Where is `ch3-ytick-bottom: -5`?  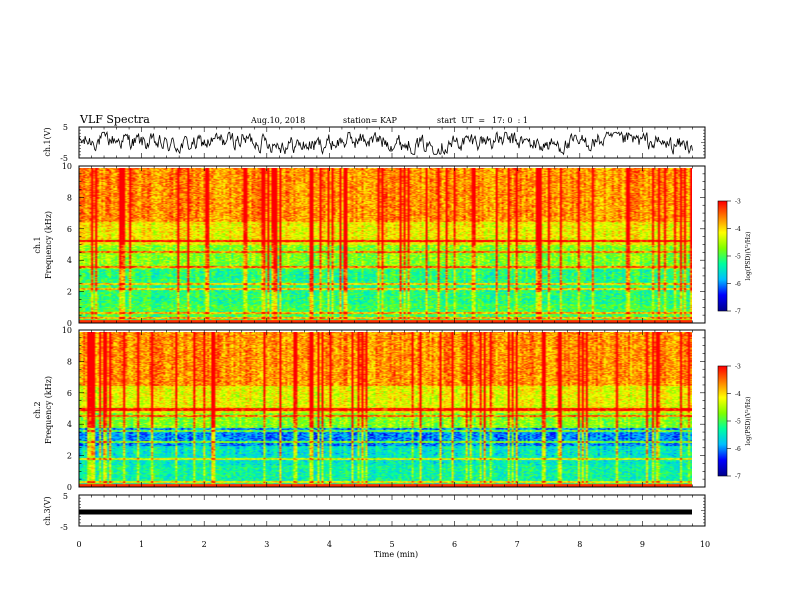
ch3-ytick-bottom: -5 is located at coordinates (64, 527).